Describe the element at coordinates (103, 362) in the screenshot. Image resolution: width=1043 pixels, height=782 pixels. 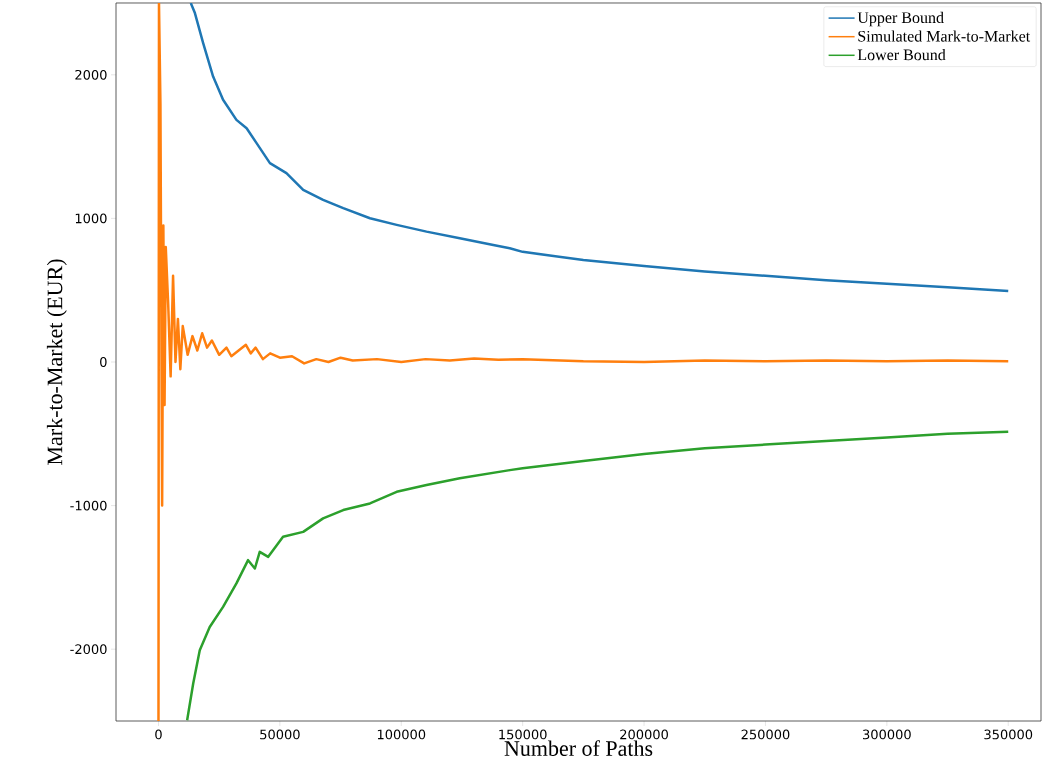
I see `y-tick-label: 0` at that location.